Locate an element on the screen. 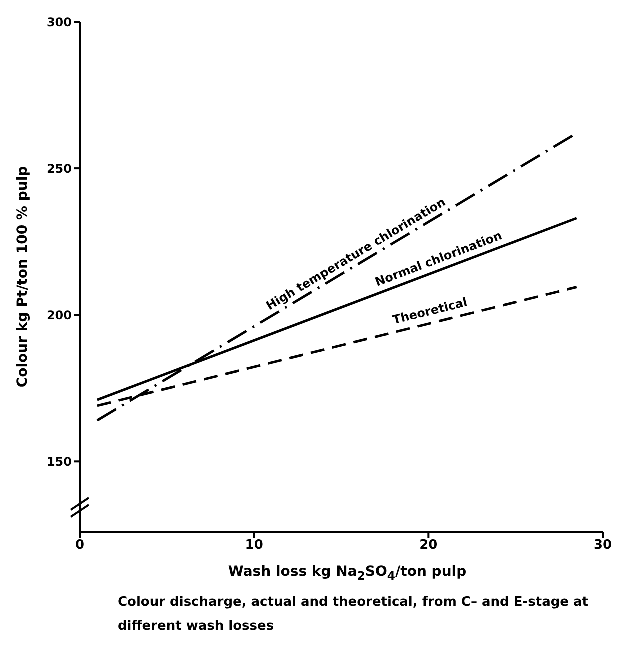  x-axis-title: Wash loss kg Na$_{2}$SO$_{4}$/ton pulp is located at coordinates (347, 573).